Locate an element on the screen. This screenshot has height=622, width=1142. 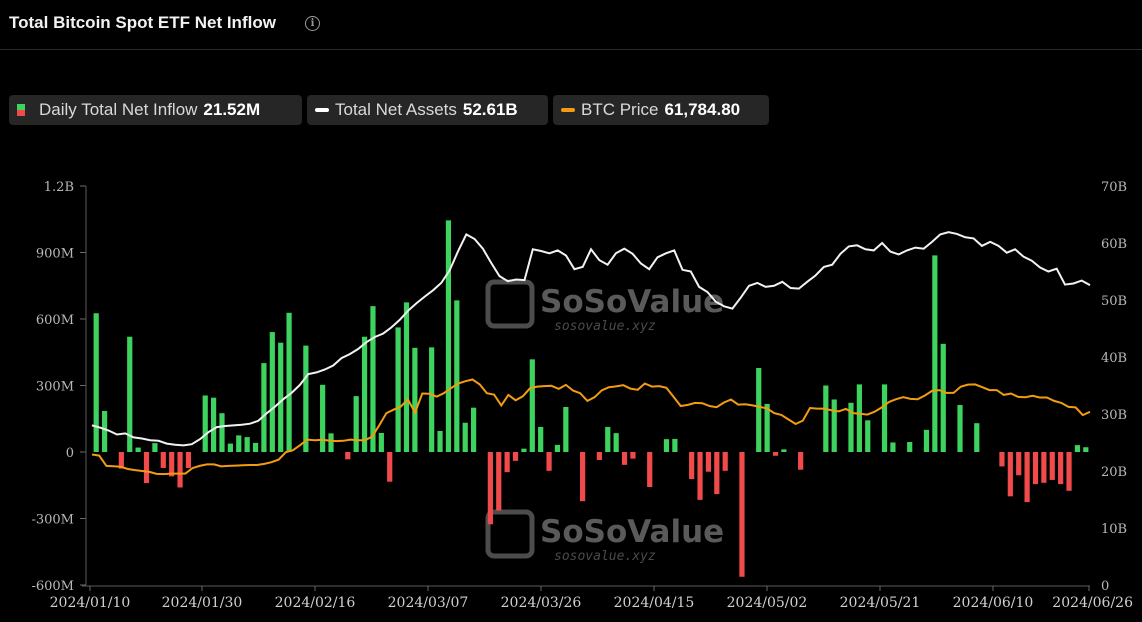
right-axis: 70B 60B 50B 40B 30B 20B 10B 0 is located at coordinates (1114, 387).